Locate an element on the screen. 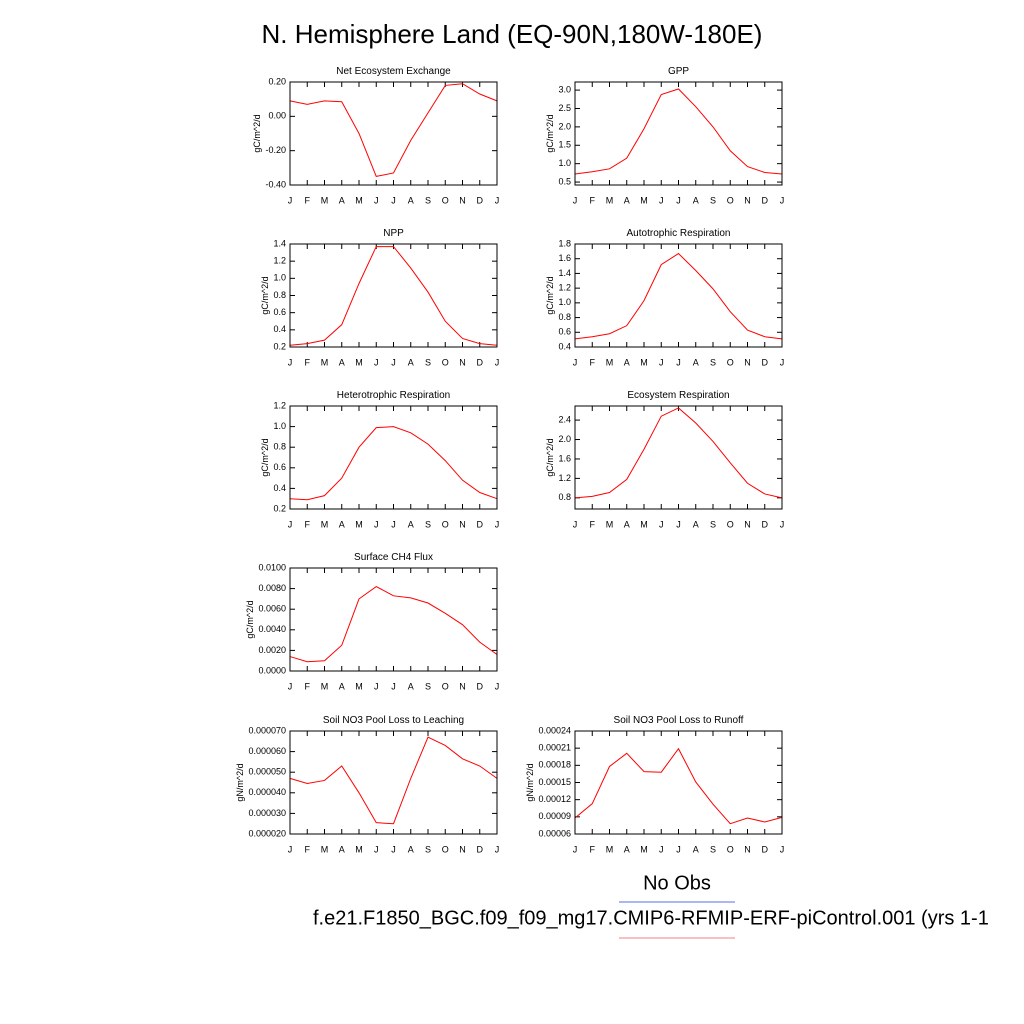 This screenshot has width=1024, height=1024. y-tick-label: 0.000070 is located at coordinates (267, 730).